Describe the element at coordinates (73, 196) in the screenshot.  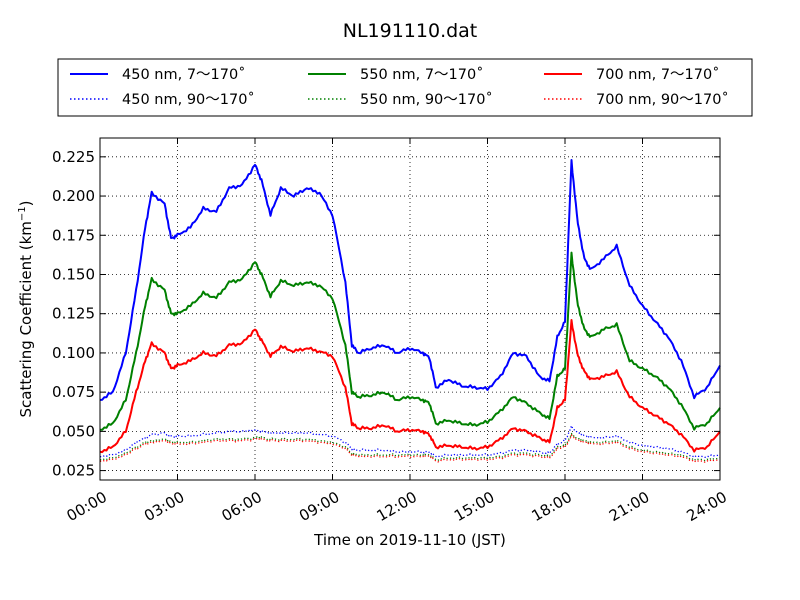
I see `y-tick-label: 0.200` at that location.